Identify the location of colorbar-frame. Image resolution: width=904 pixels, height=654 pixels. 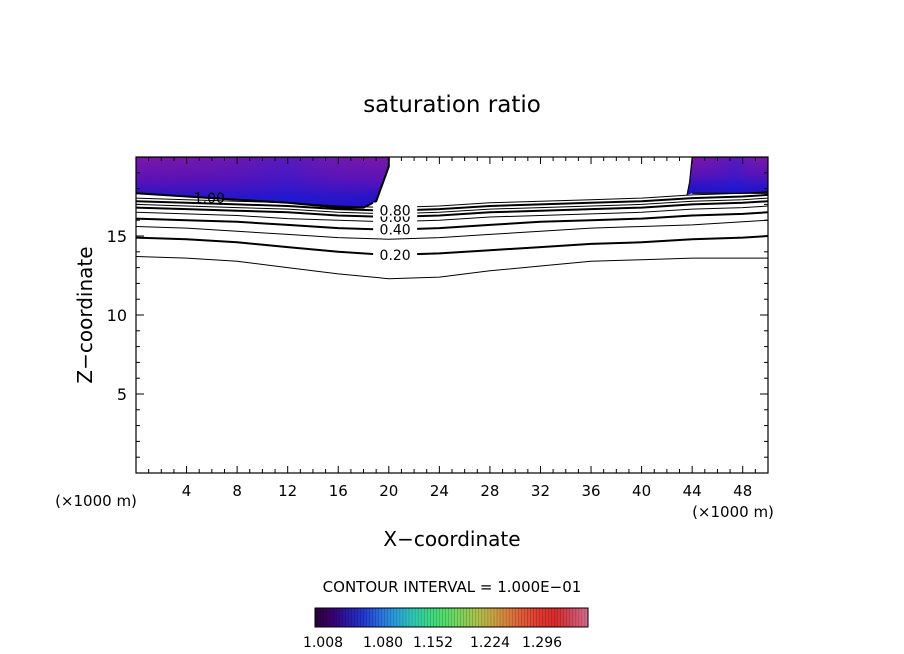
(451, 617).